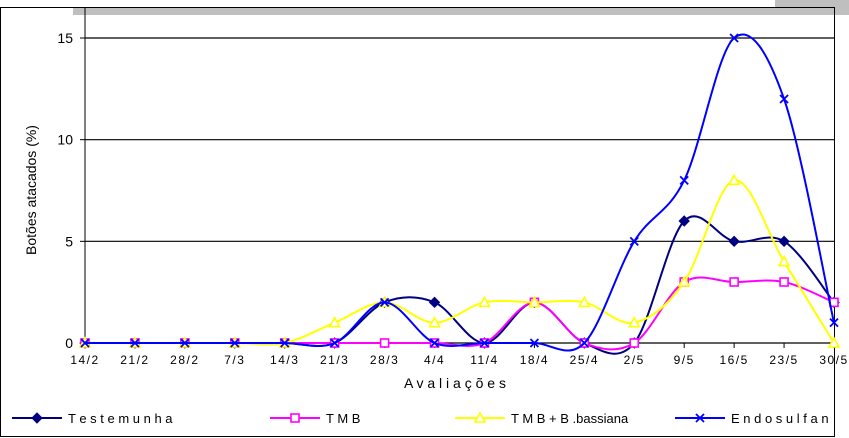 The width and height of the screenshot is (849, 438). Describe the element at coordinates (584, 360) in the screenshot. I see `x-tick-label: 25/4` at that location.